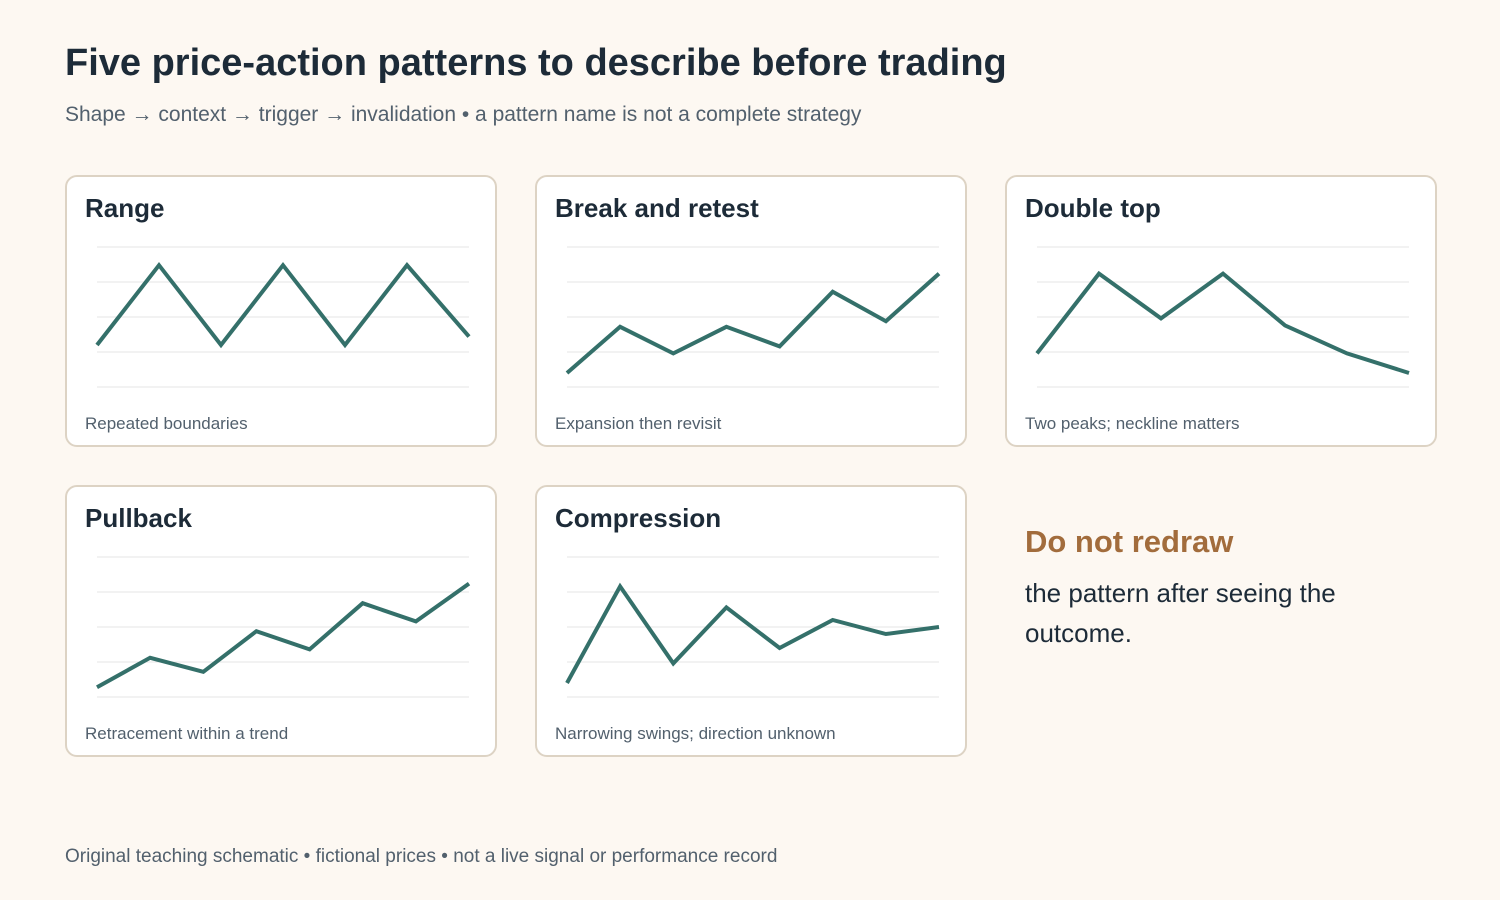 This screenshot has width=1500, height=900. Describe the element at coordinates (125, 208) in the screenshot. I see `pattern-card-title: Range` at that location.